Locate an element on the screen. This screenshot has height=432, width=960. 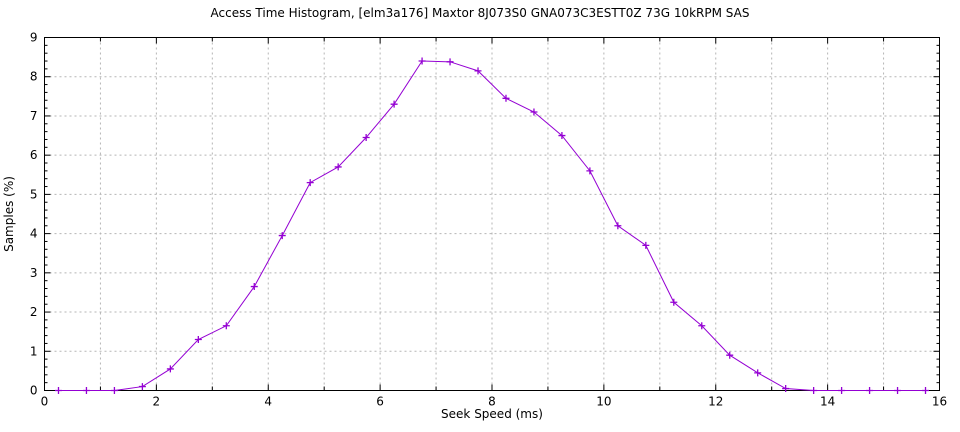
svg-text: 3 is located at coordinates (34, 273).